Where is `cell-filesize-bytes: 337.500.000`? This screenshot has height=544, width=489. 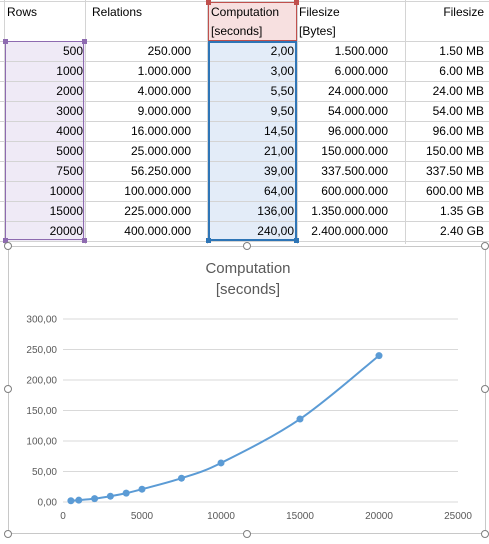 cell-filesize-bytes: 337.500.000 is located at coordinates (354, 171).